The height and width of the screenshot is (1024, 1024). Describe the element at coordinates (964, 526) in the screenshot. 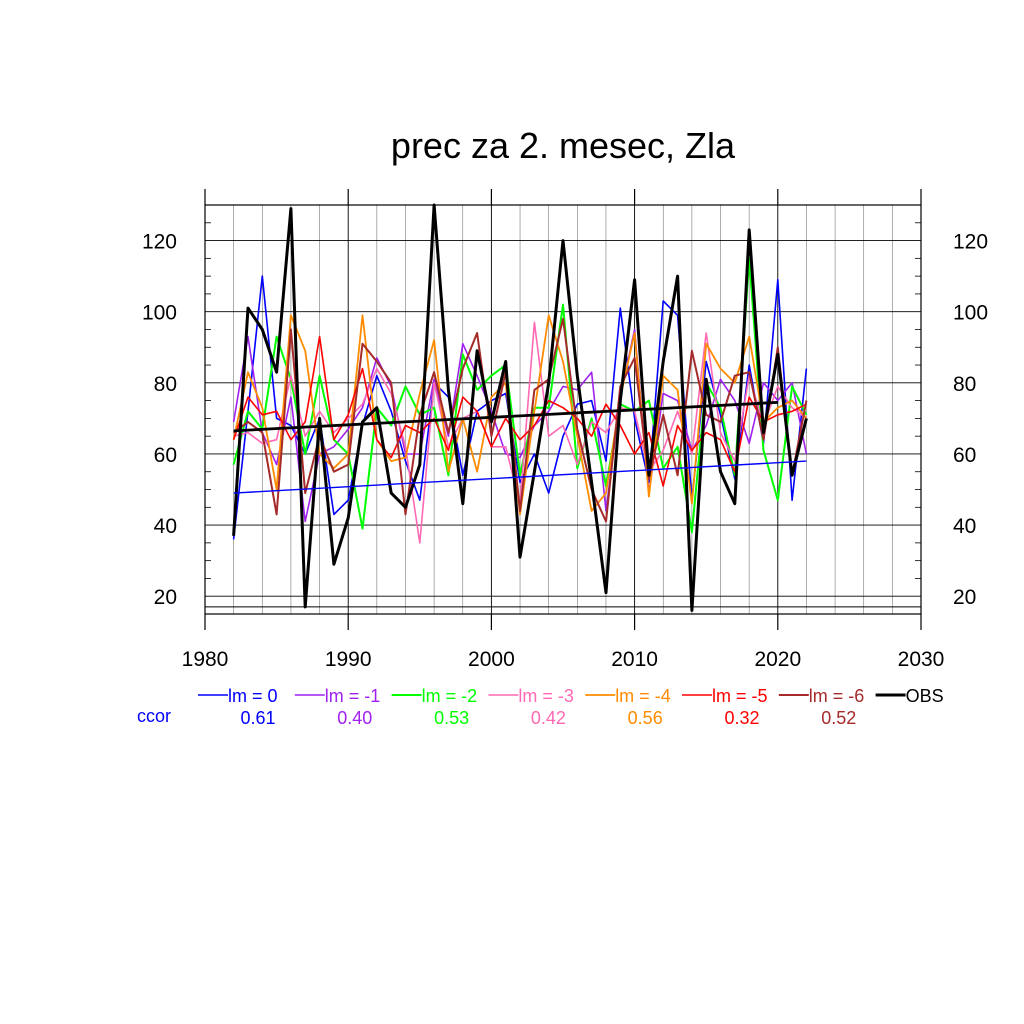

I see `y-tick-label-right: 40` at that location.